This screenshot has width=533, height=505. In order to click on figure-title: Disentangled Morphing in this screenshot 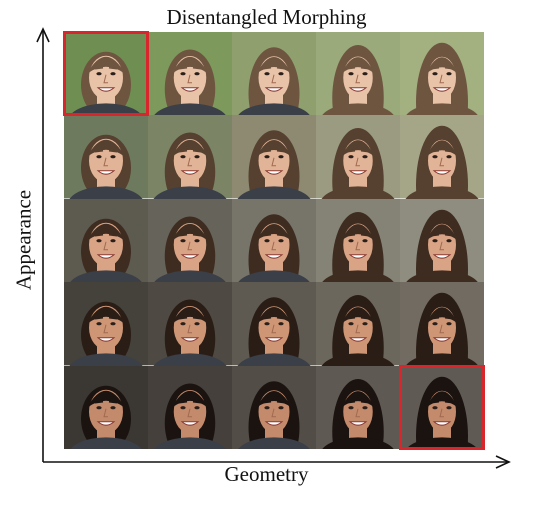, I will do `click(266, 17)`.